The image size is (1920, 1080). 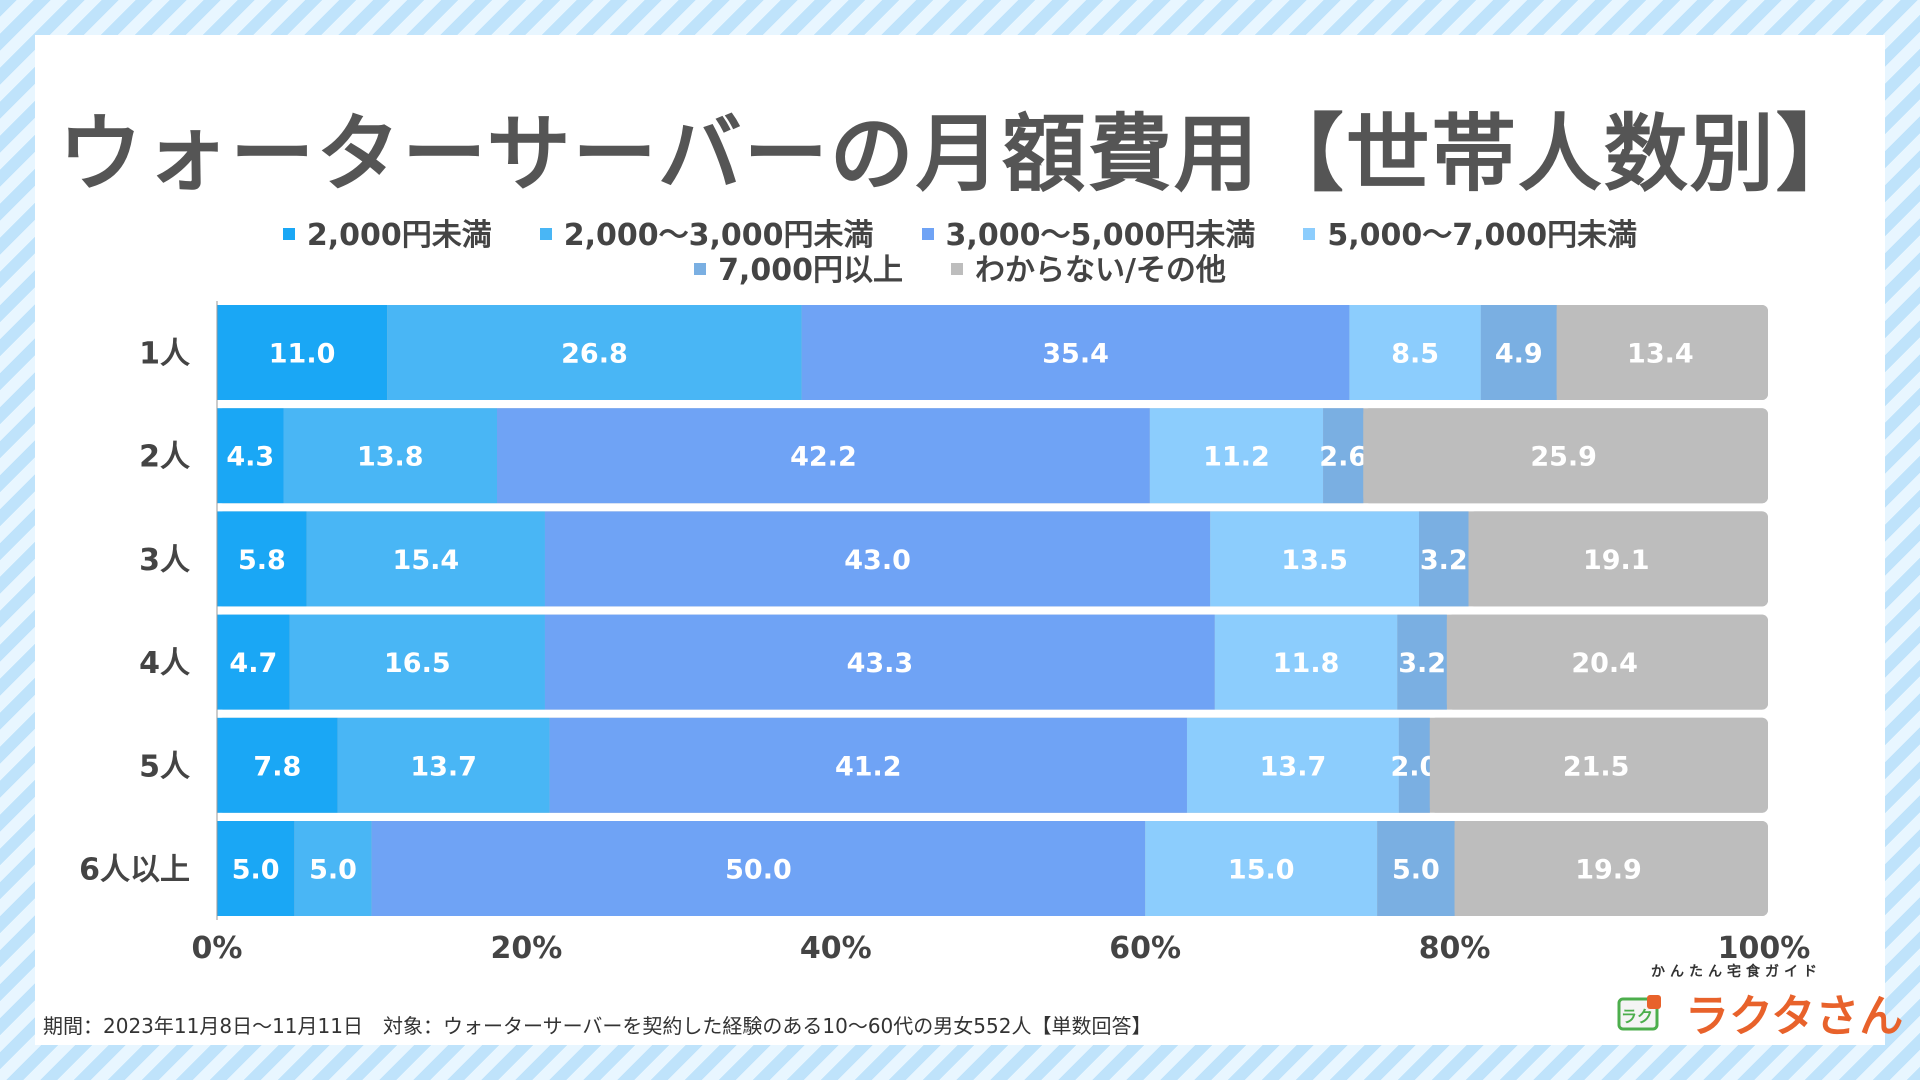 What do you see at coordinates (134, 870) in the screenshot?
I see `category-label: 6人以上` at bounding box center [134, 870].